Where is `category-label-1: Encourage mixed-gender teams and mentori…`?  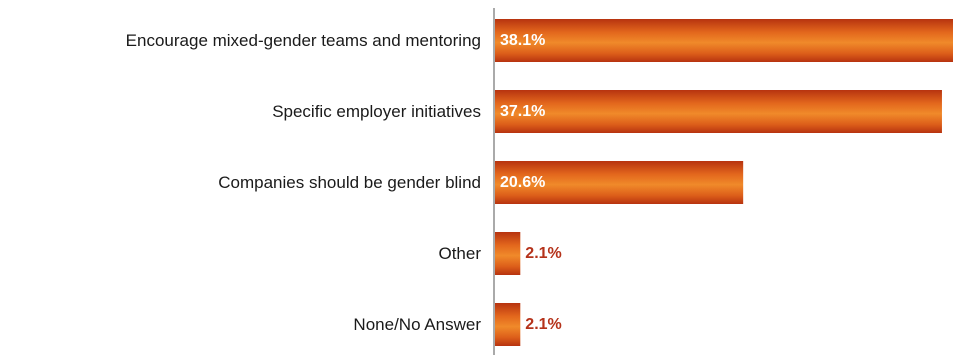
category-label-1: Encourage mixed-gender teams and mentori… is located at coordinates (303, 40).